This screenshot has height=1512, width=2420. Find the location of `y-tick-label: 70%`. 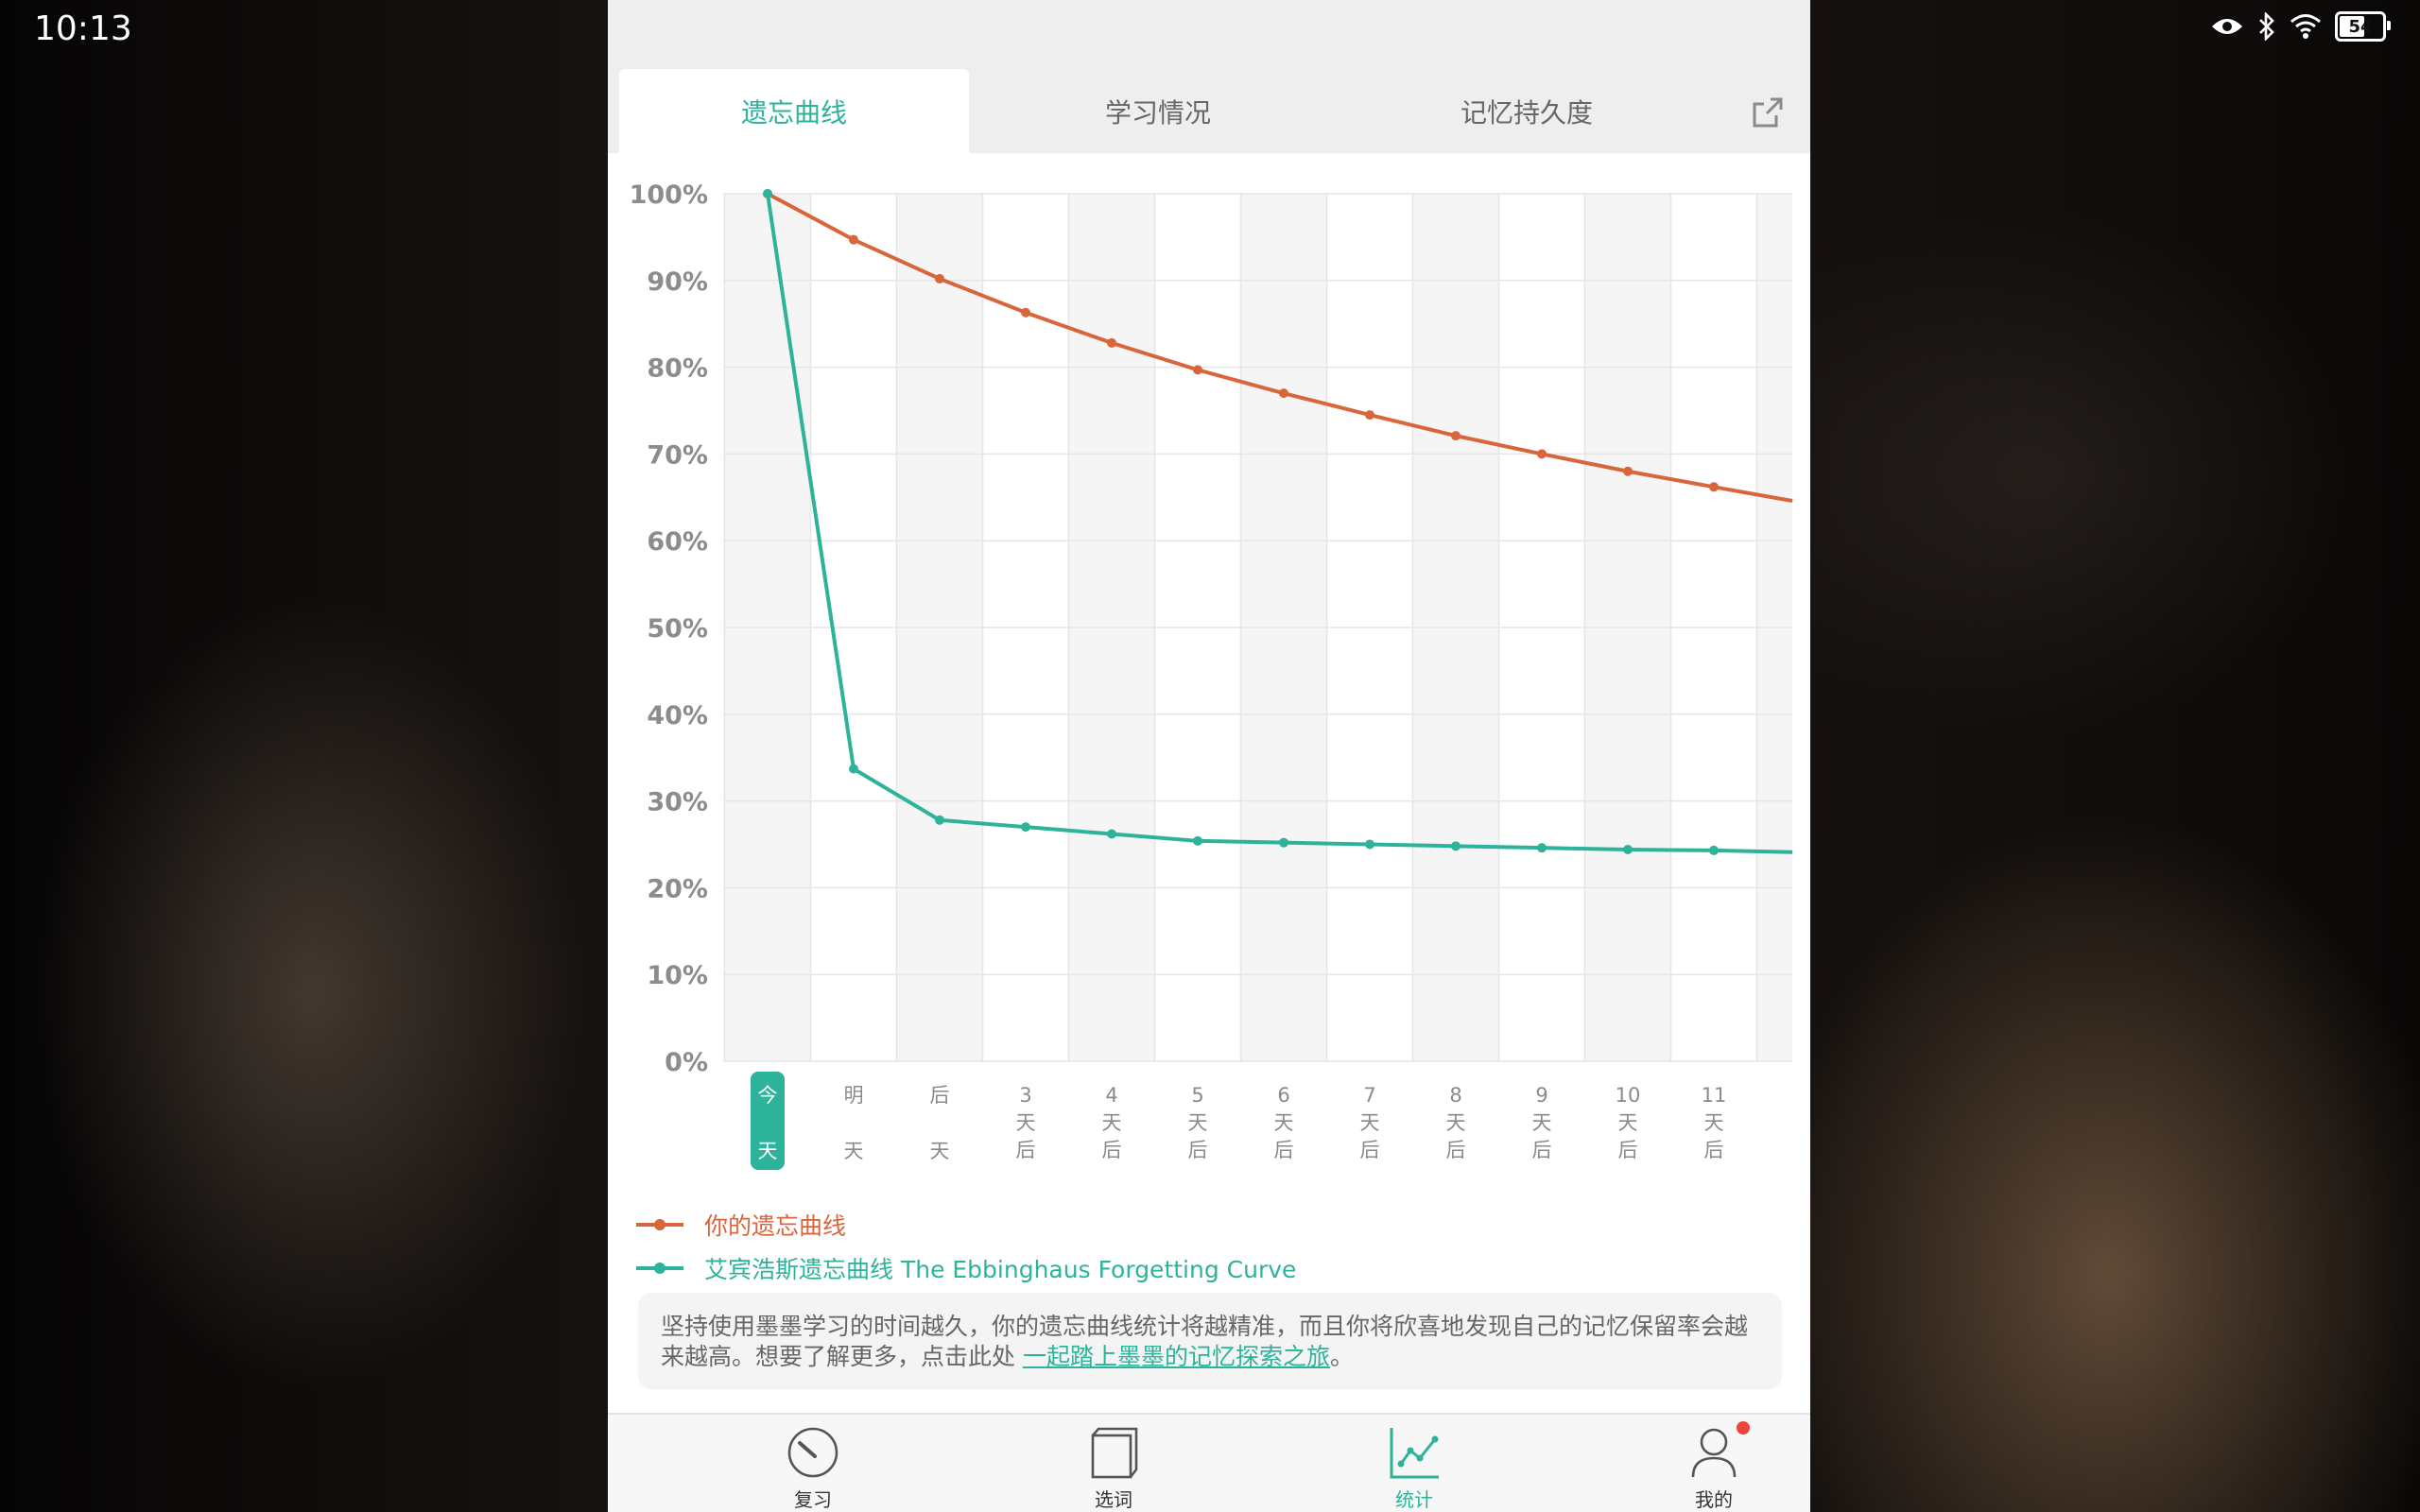

y-tick-label: 70% is located at coordinates (678, 455).